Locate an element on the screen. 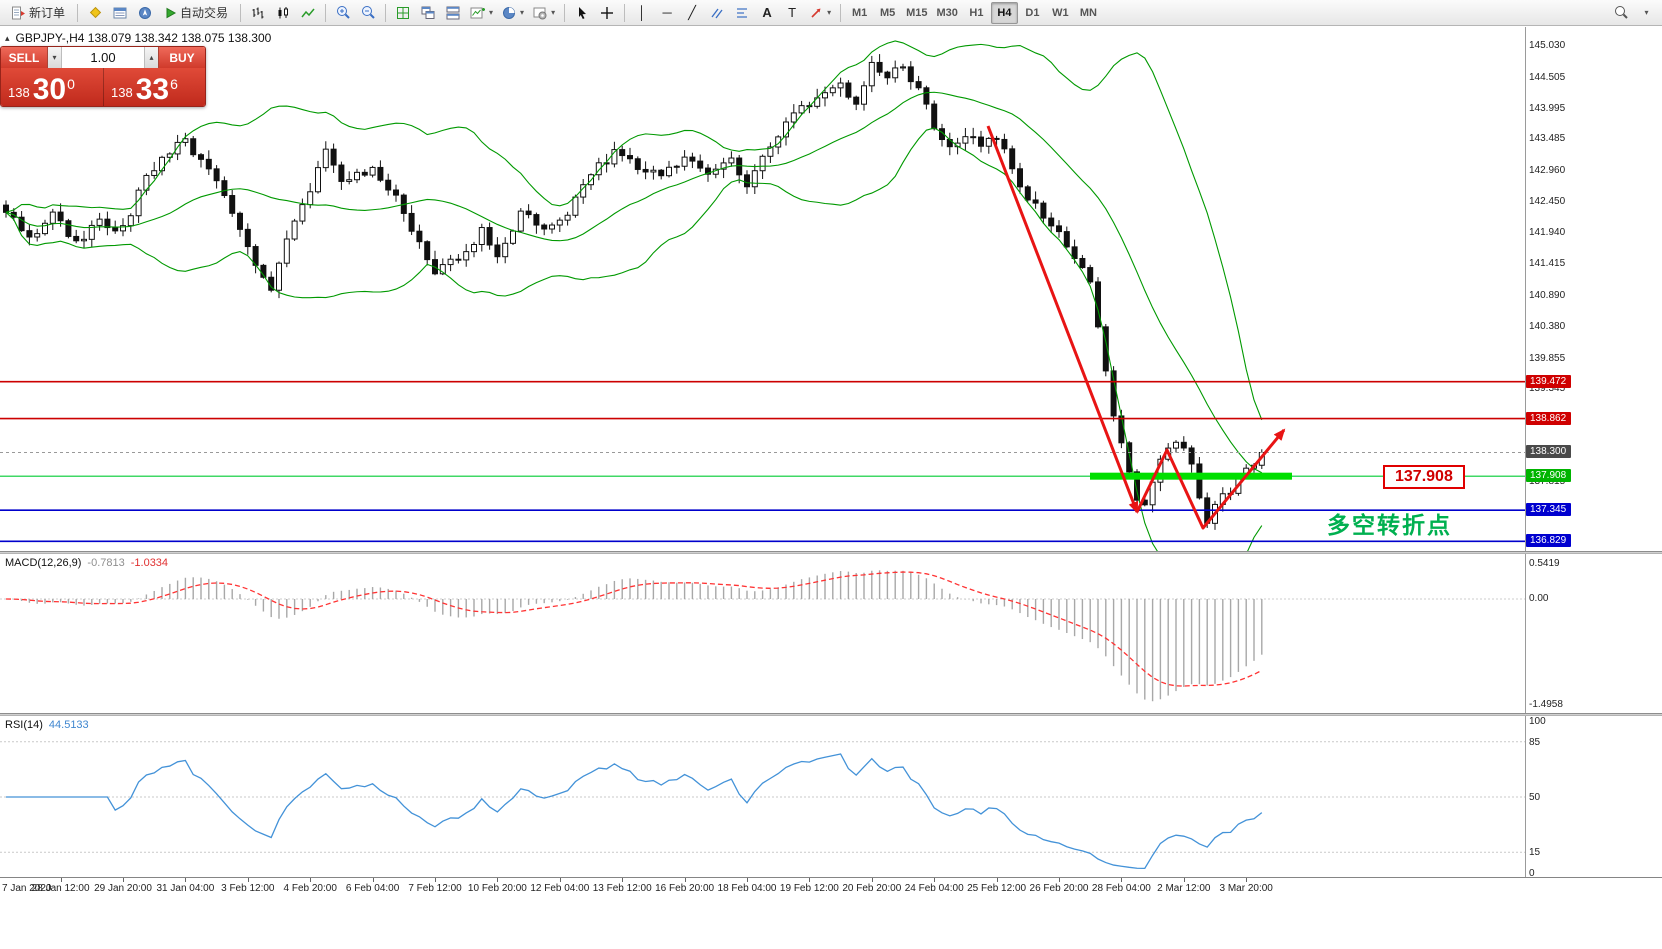 The image size is (1662, 949). price-axis-label: 143.995 is located at coordinates (1547, 108).